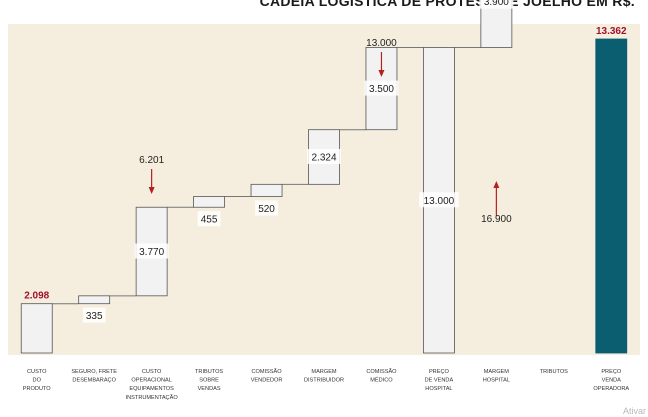 This screenshot has width=648, height=417. Describe the element at coordinates (324, 376) in the screenshot. I see `category-label: MARGEM DISTRIBUIDOR` at that location.